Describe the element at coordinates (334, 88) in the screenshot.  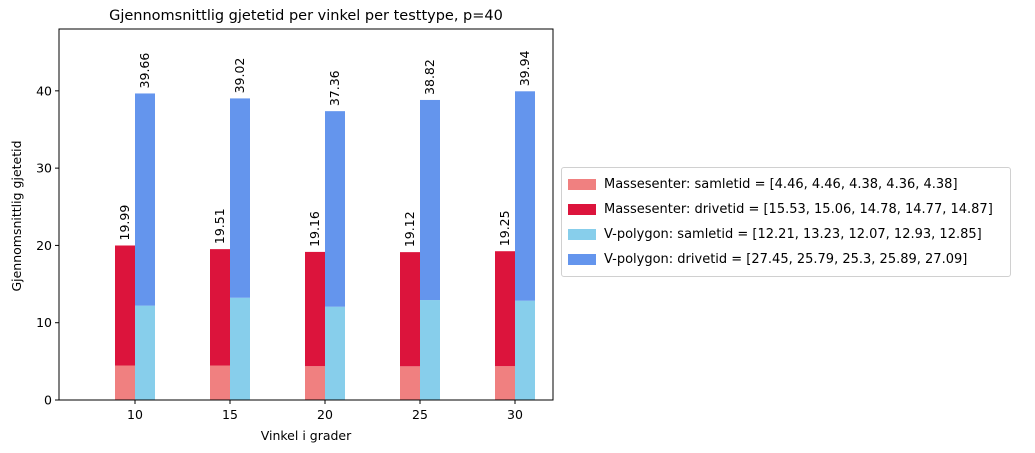
I see `data-label-v-polygon-20: 37.36` at that location.